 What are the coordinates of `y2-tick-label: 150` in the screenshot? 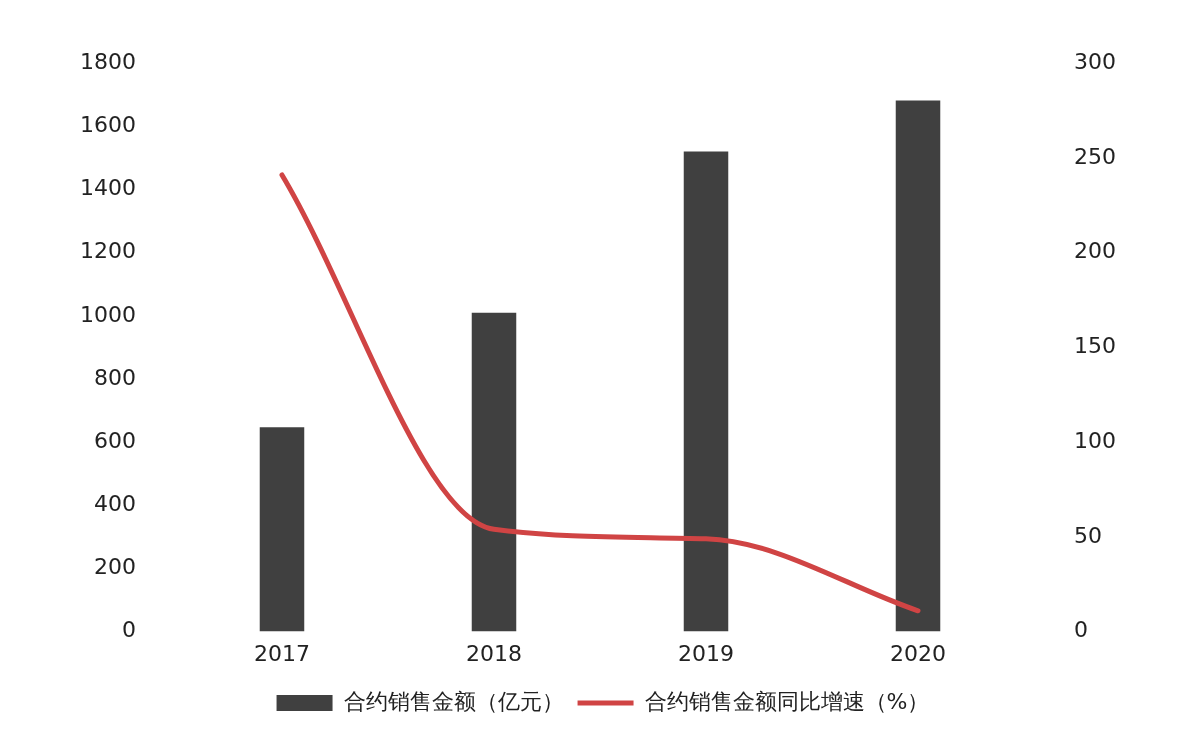 It's located at (1095, 346).